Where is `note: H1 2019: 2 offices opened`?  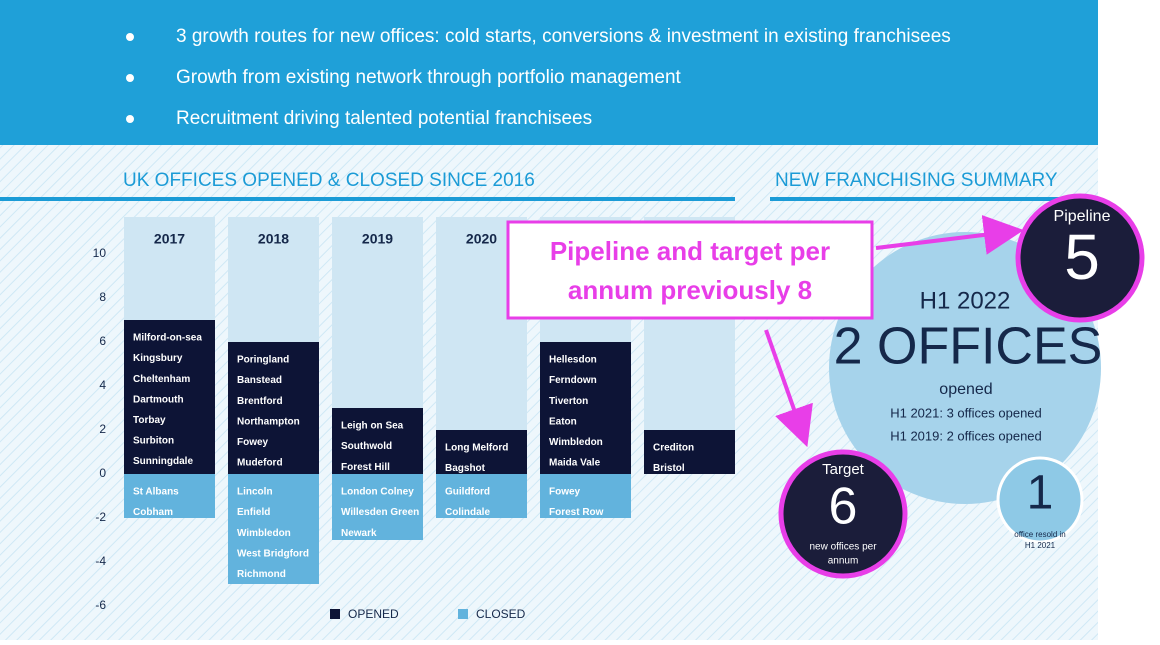 note: H1 2019: 2 offices opened is located at coordinates (966, 435).